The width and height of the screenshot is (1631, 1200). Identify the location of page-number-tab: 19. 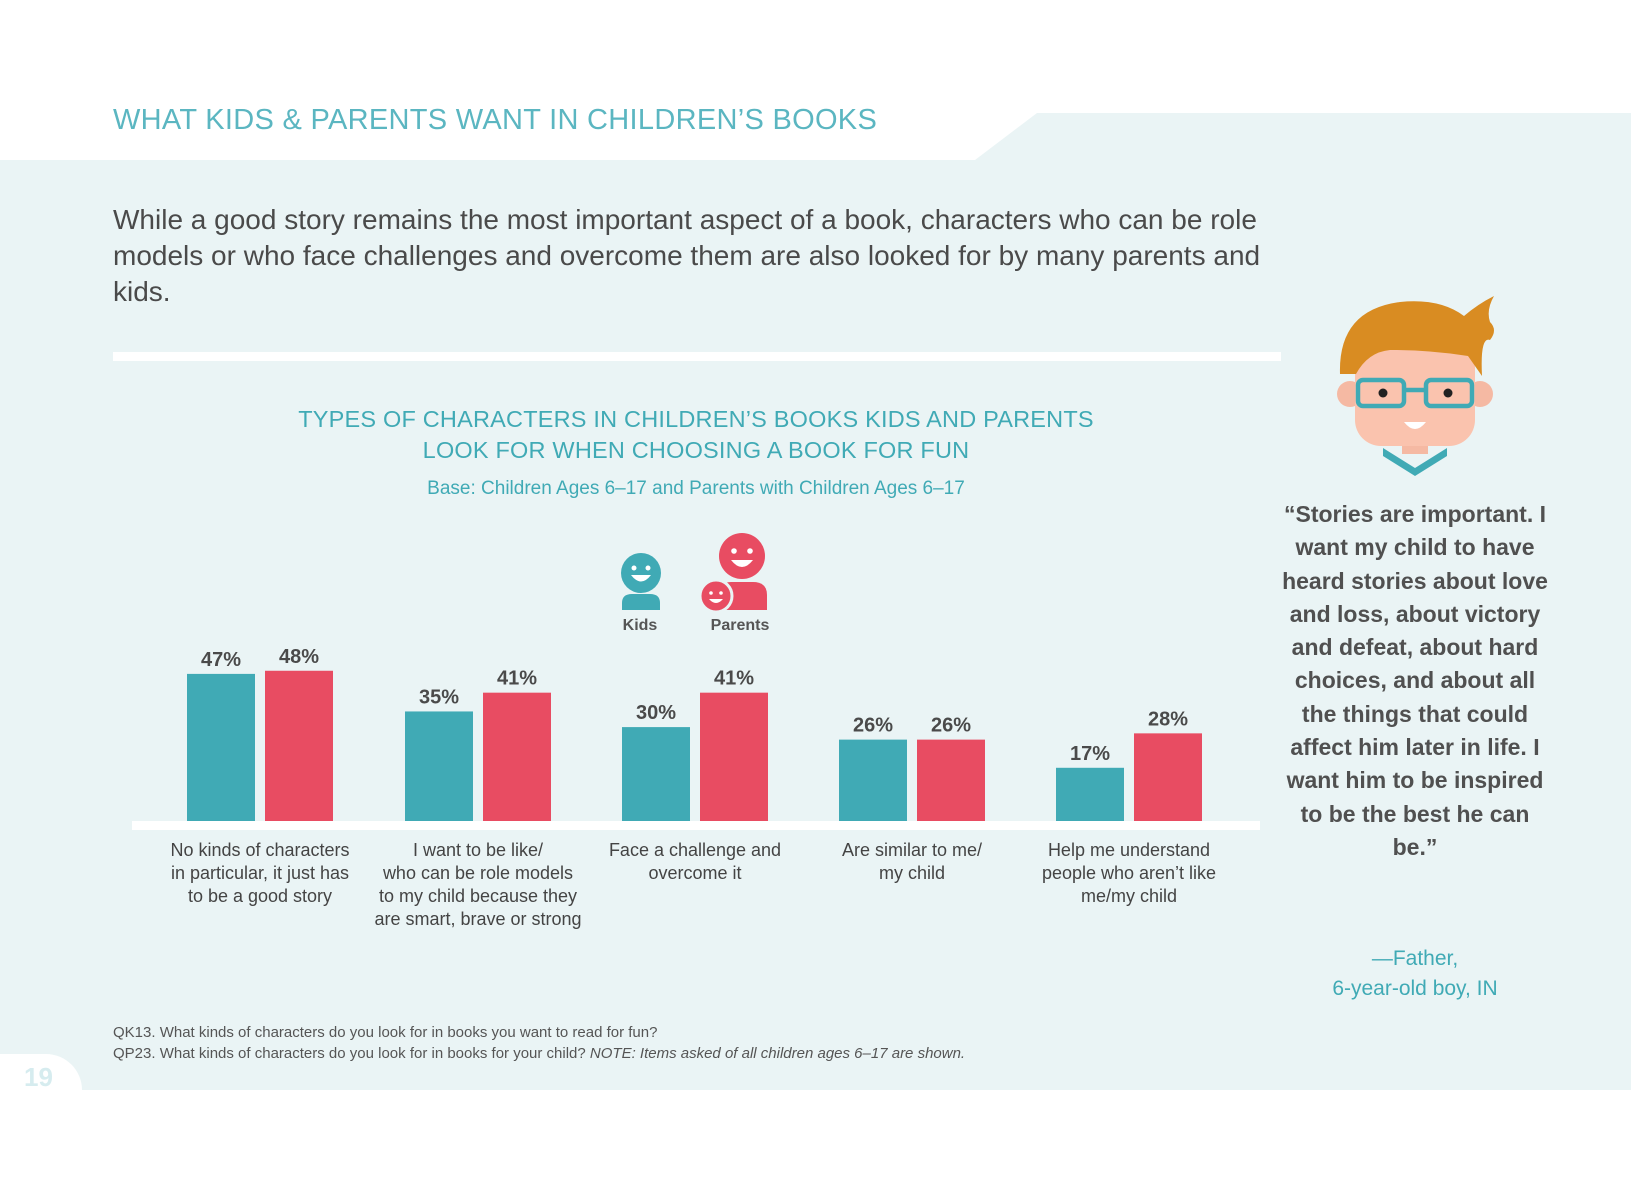
(41, 1073).